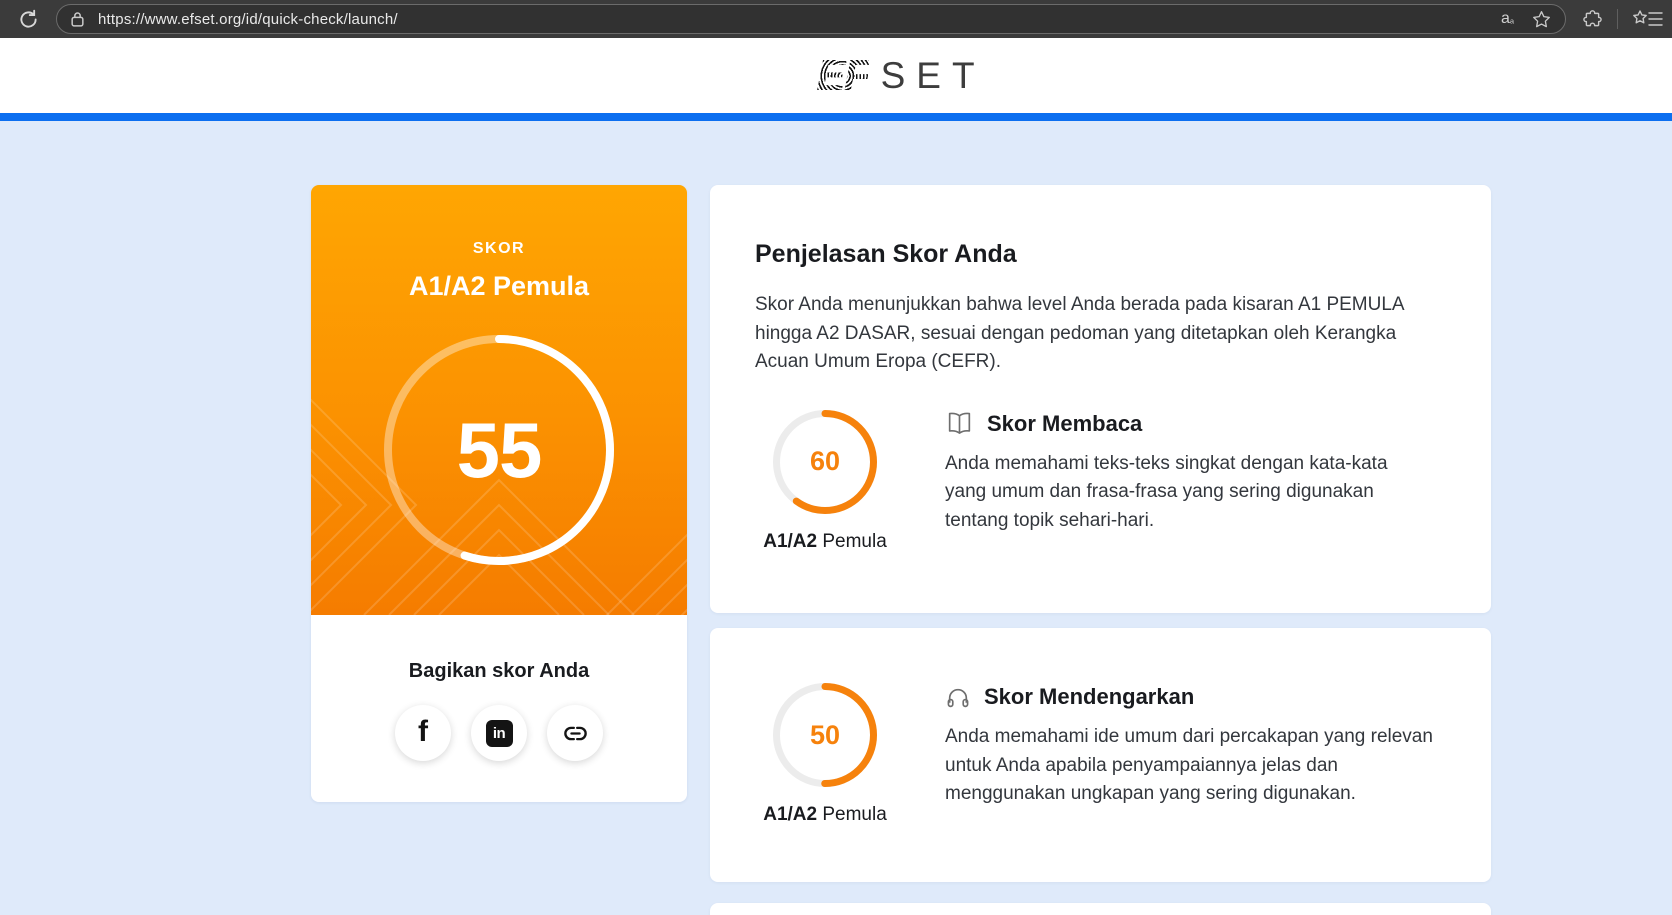 This screenshot has height=915, width=1672. What do you see at coordinates (1541, 19) in the screenshot?
I see `favorite-star-icon` at bounding box center [1541, 19].